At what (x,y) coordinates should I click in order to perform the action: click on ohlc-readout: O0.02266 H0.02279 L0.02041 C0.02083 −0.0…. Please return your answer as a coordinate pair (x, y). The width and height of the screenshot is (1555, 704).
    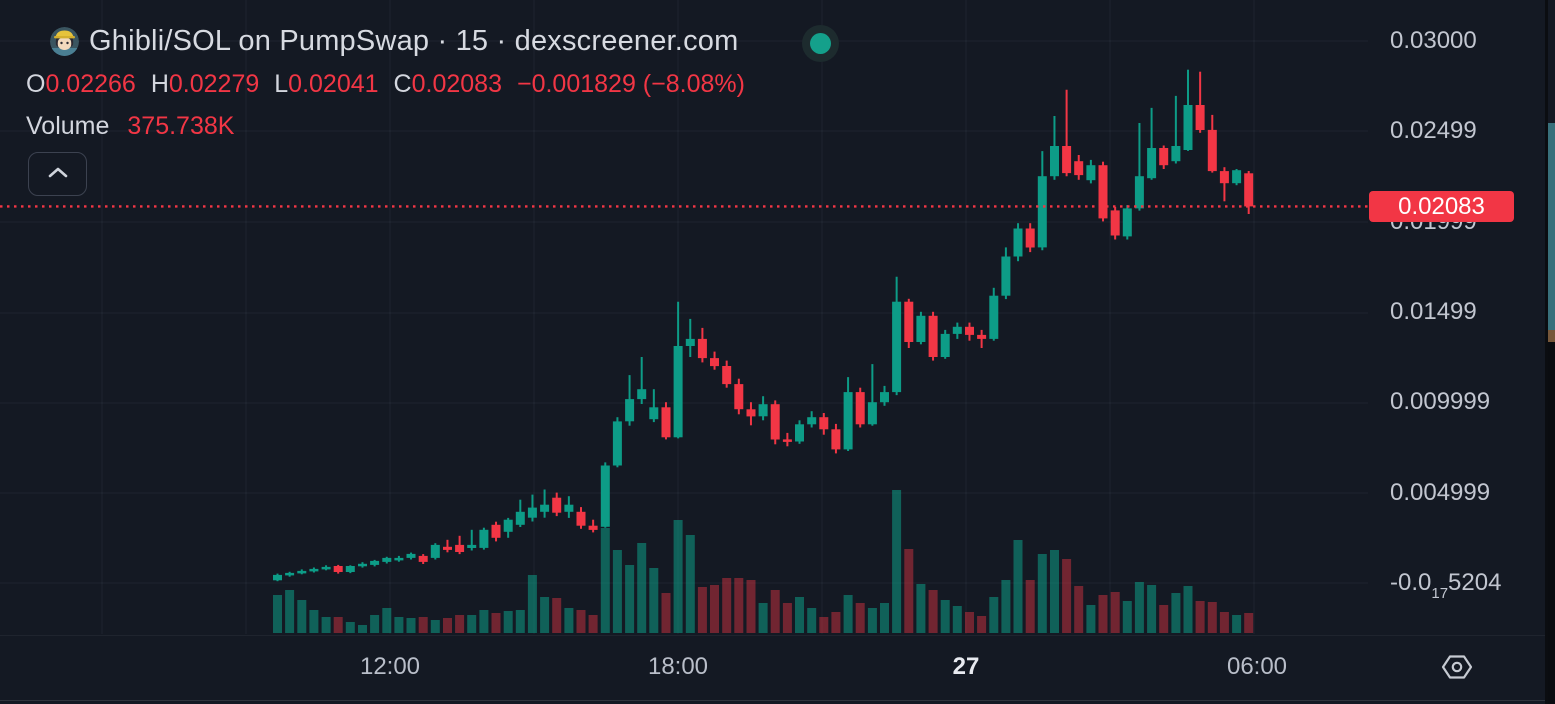
    Looking at the image, I should click on (385, 84).